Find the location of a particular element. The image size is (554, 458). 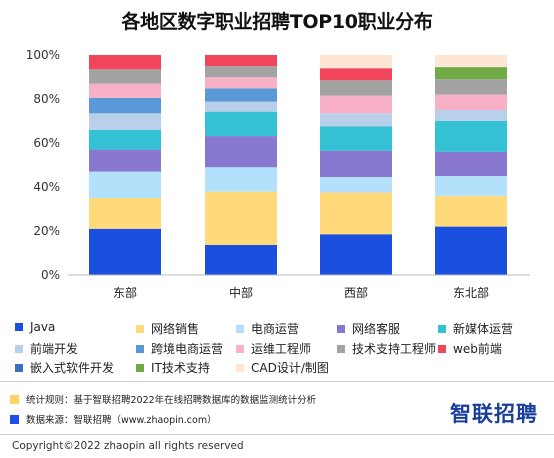

legend-label: CAD设计/制图 is located at coordinates (290, 368).